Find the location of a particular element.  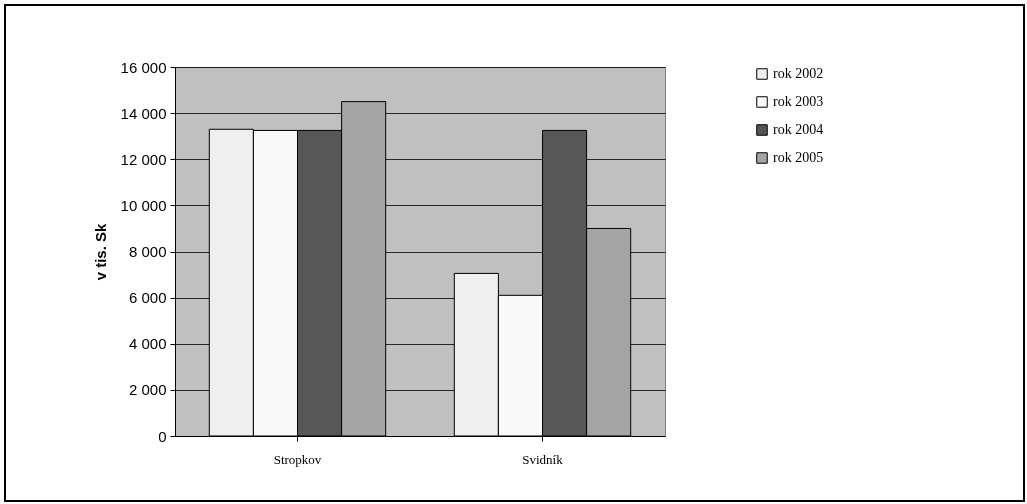

y-tick-label: 6 000 is located at coordinates (147, 298).